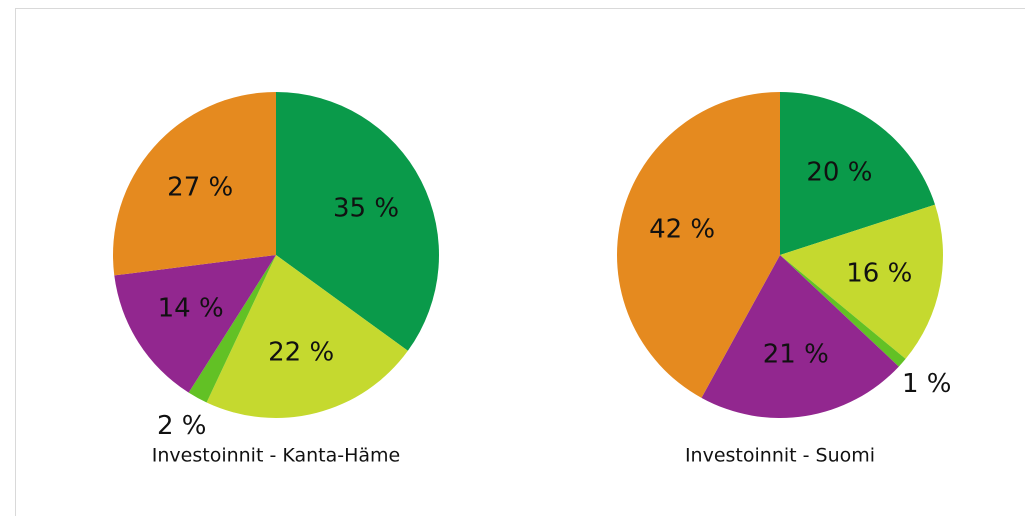 This screenshot has width=1025, height=520. Describe the element at coordinates (301, 352) in the screenshot. I see `value-label: 22 %` at that location.